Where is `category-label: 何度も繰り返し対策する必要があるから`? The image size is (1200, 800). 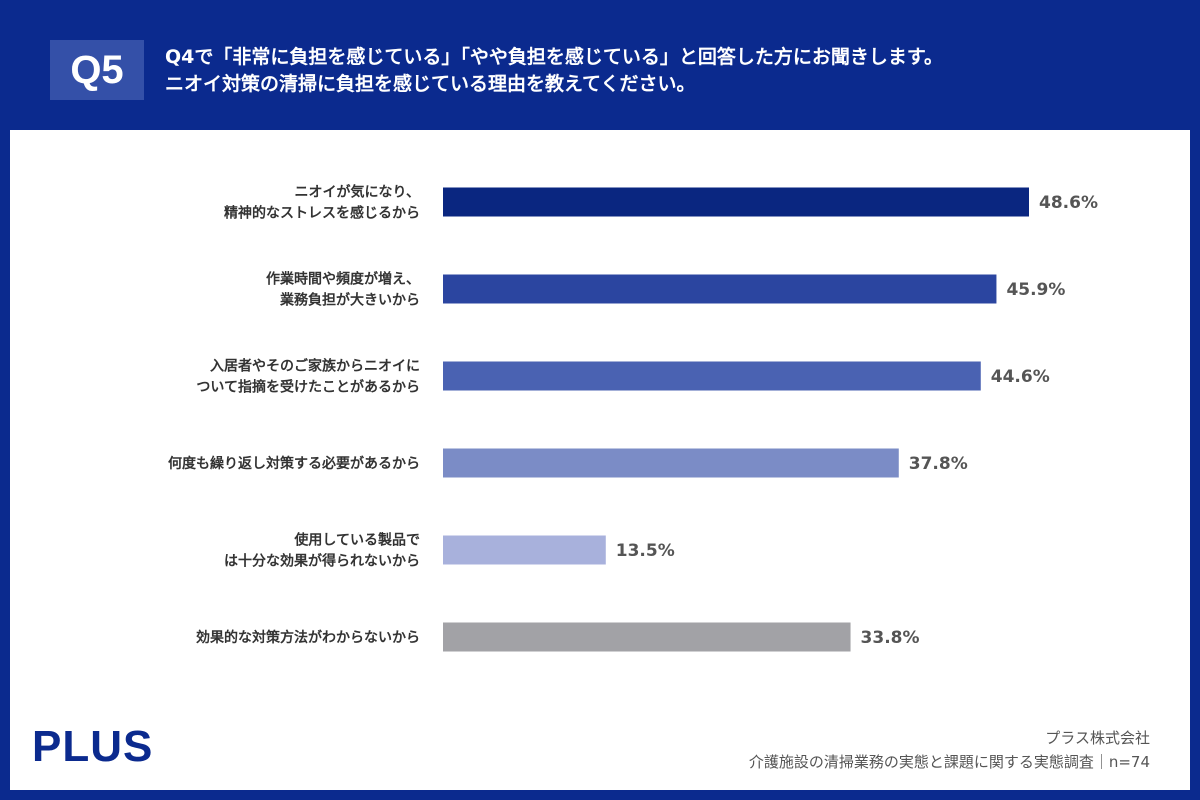
category-label: 何度も繰り返し対策する必要があるから is located at coordinates (294, 463).